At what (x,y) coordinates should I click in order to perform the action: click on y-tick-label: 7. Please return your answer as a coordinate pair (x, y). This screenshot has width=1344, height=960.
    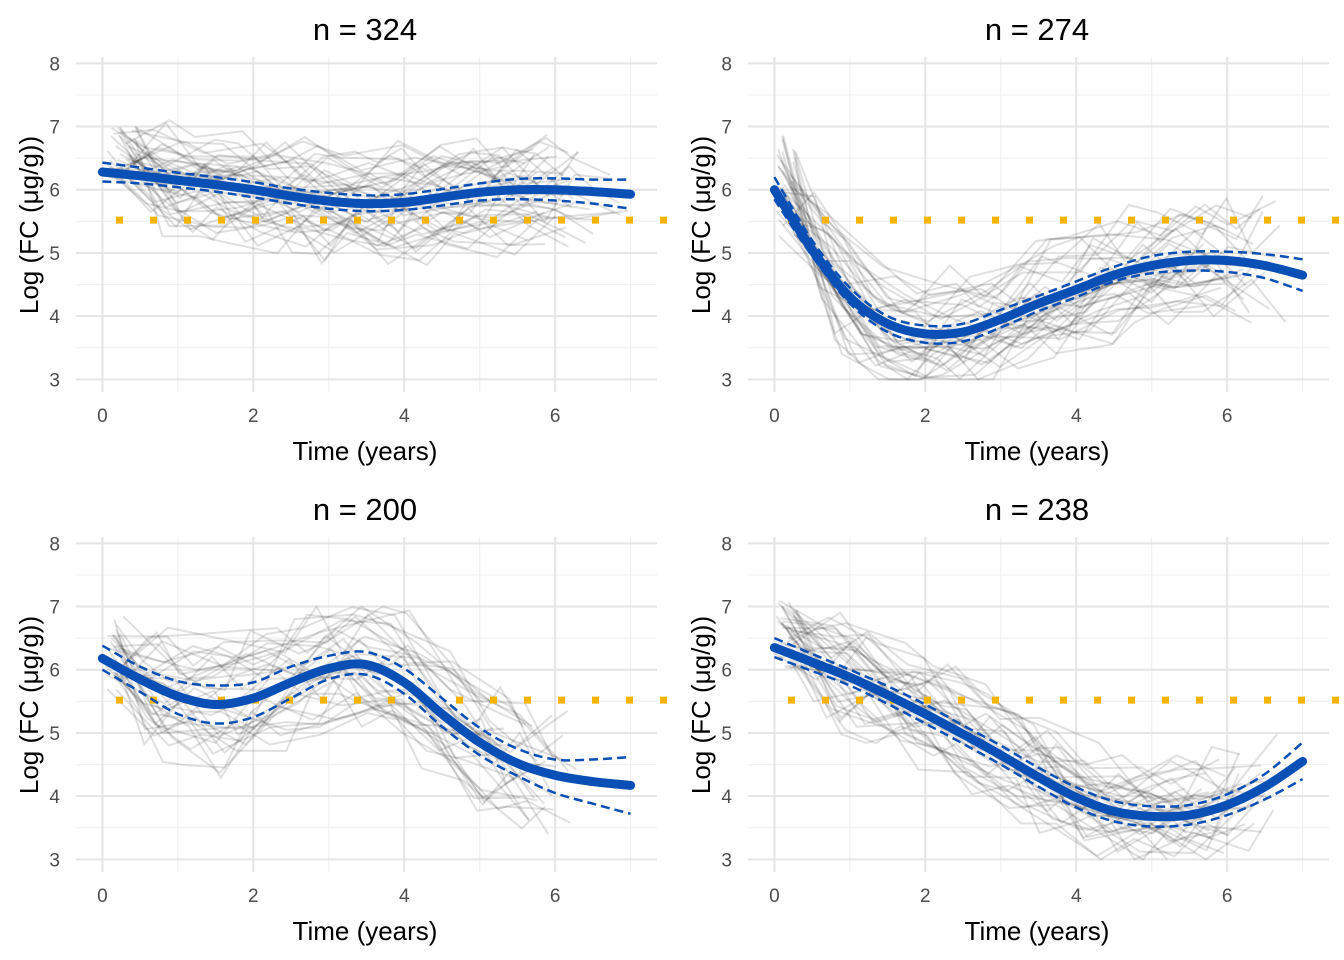
    Looking at the image, I should click on (726, 608).